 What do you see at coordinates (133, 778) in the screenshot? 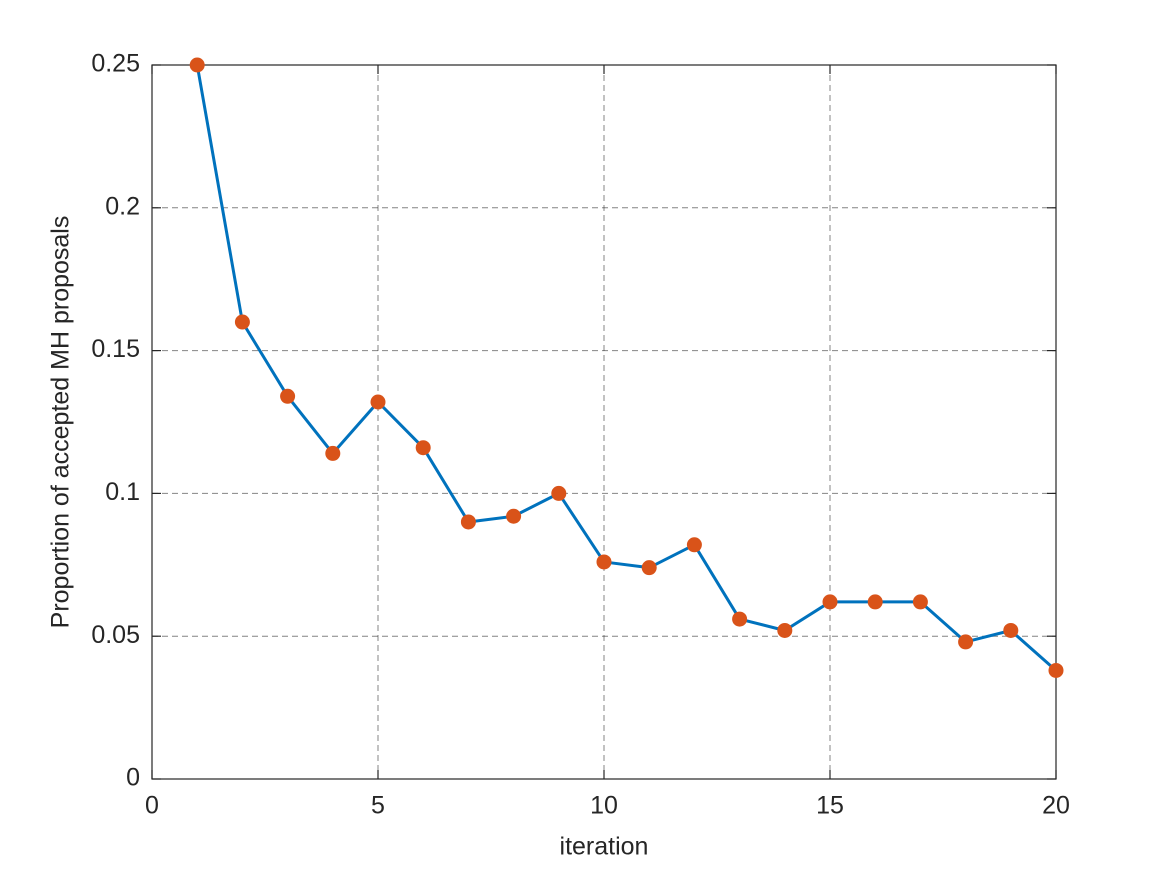
I see `y-tick-label: 0` at bounding box center [133, 778].